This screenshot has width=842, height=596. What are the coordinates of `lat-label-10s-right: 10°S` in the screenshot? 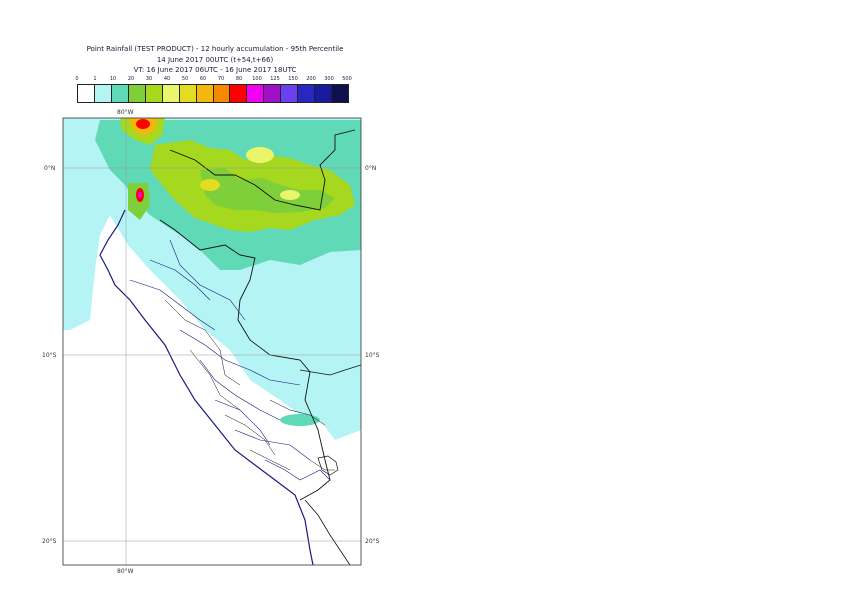 It's located at (372, 355).